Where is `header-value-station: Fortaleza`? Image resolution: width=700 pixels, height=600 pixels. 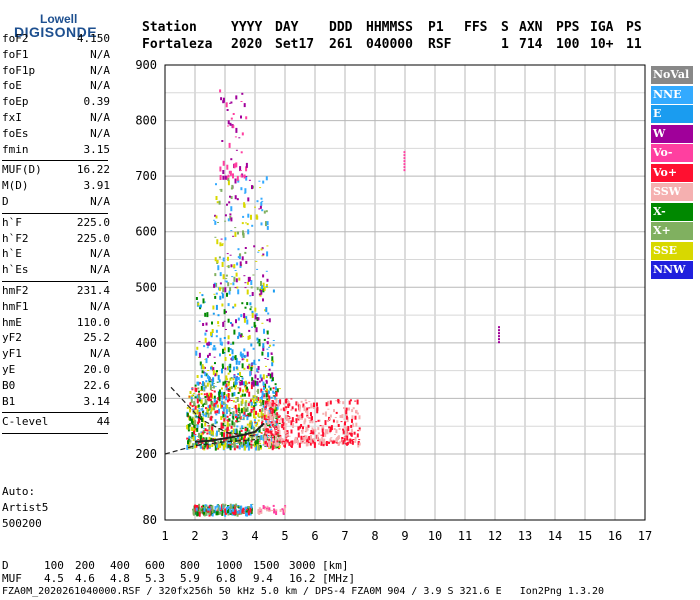 header-value-station: Fortaleza is located at coordinates (177, 44).